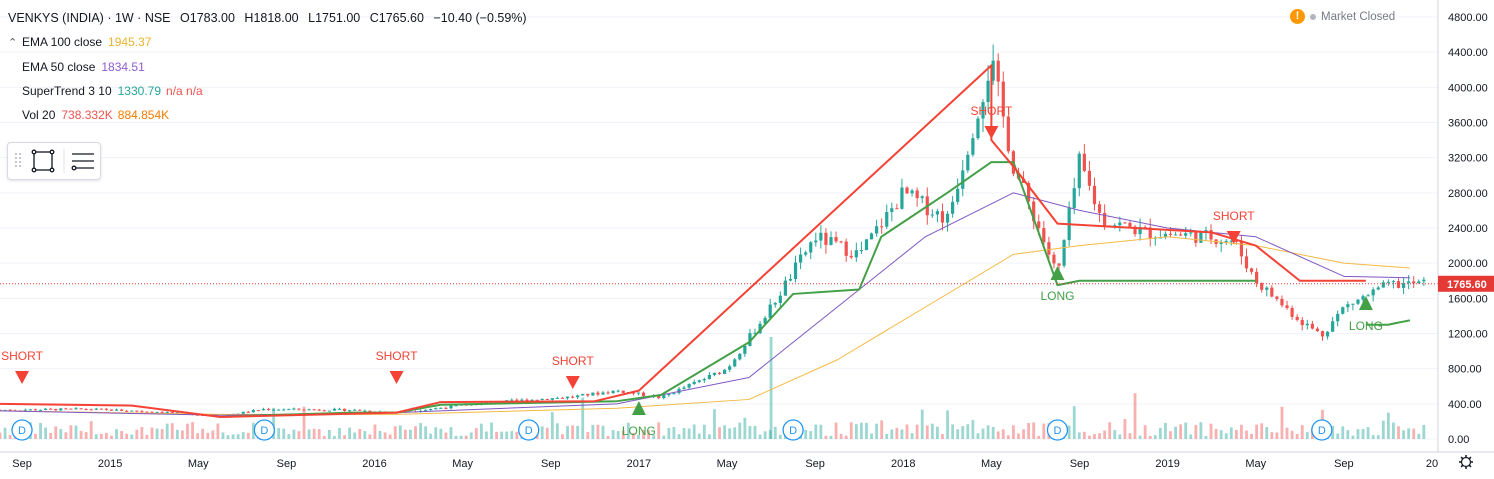 Image resolution: width=1494 pixels, height=479 pixels. Describe the element at coordinates (1470, 466) in the screenshot. I see `gear-tooth` at that location.